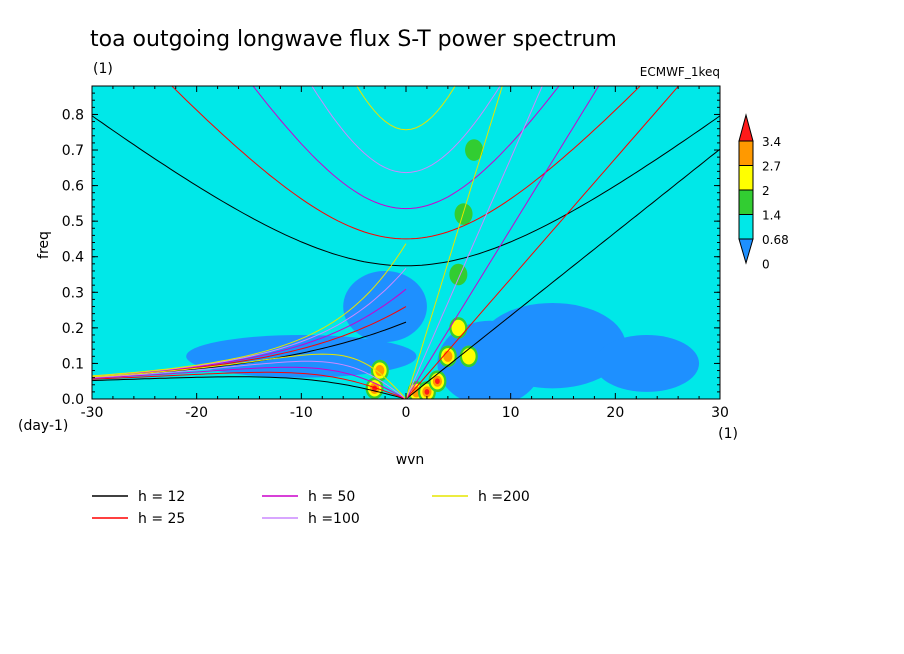  I want to click on y-tick-label: 0.4, so click(73, 258).